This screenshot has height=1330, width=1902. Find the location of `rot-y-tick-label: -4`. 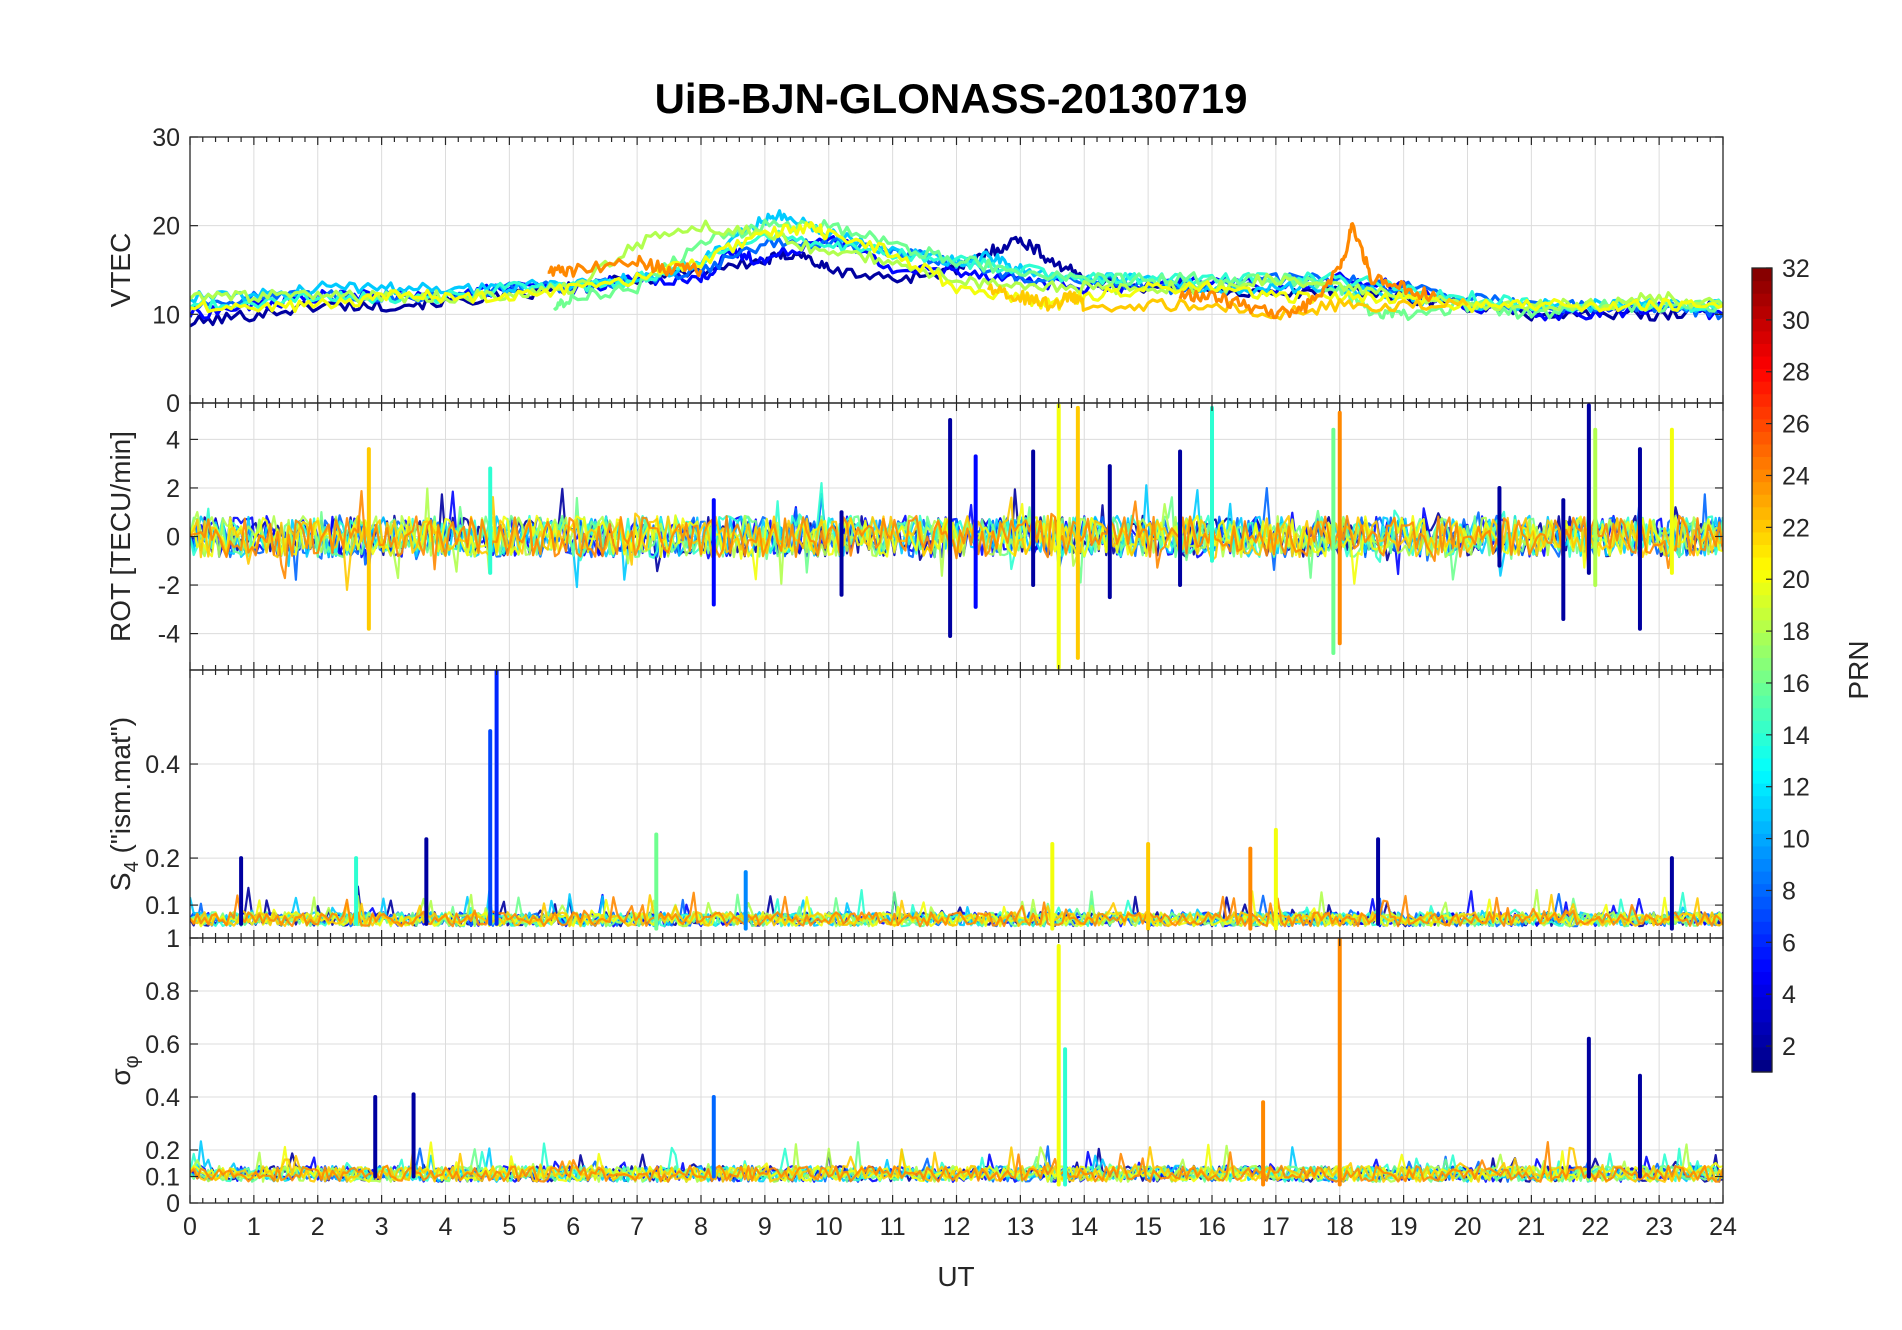

rot-y-tick-label: -4 is located at coordinates (169, 635).